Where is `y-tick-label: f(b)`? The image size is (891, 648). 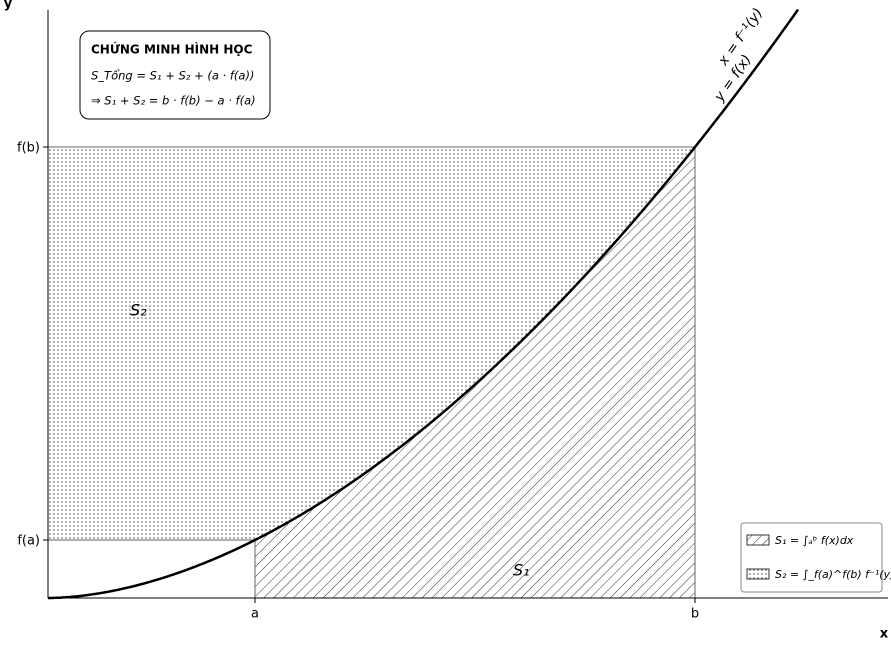
y-tick-label: f(b) is located at coordinates (28, 148).